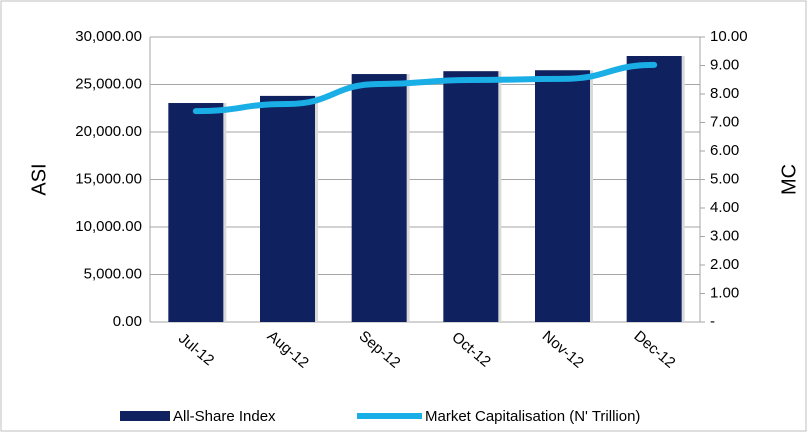  What do you see at coordinates (724, 93) in the screenshot?
I see `y2-tick-label: 8.00` at bounding box center [724, 93].